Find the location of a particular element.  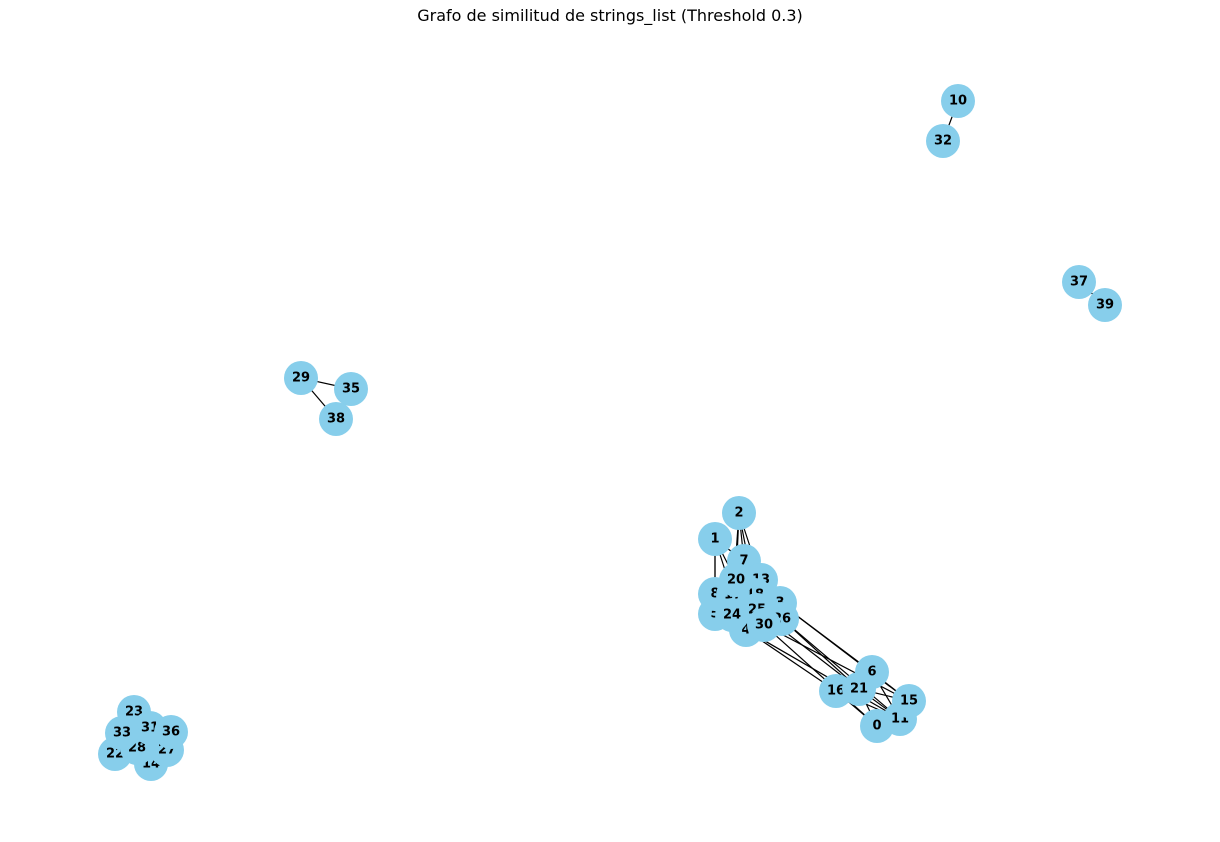

node-10: 10 is located at coordinates (958, 101).